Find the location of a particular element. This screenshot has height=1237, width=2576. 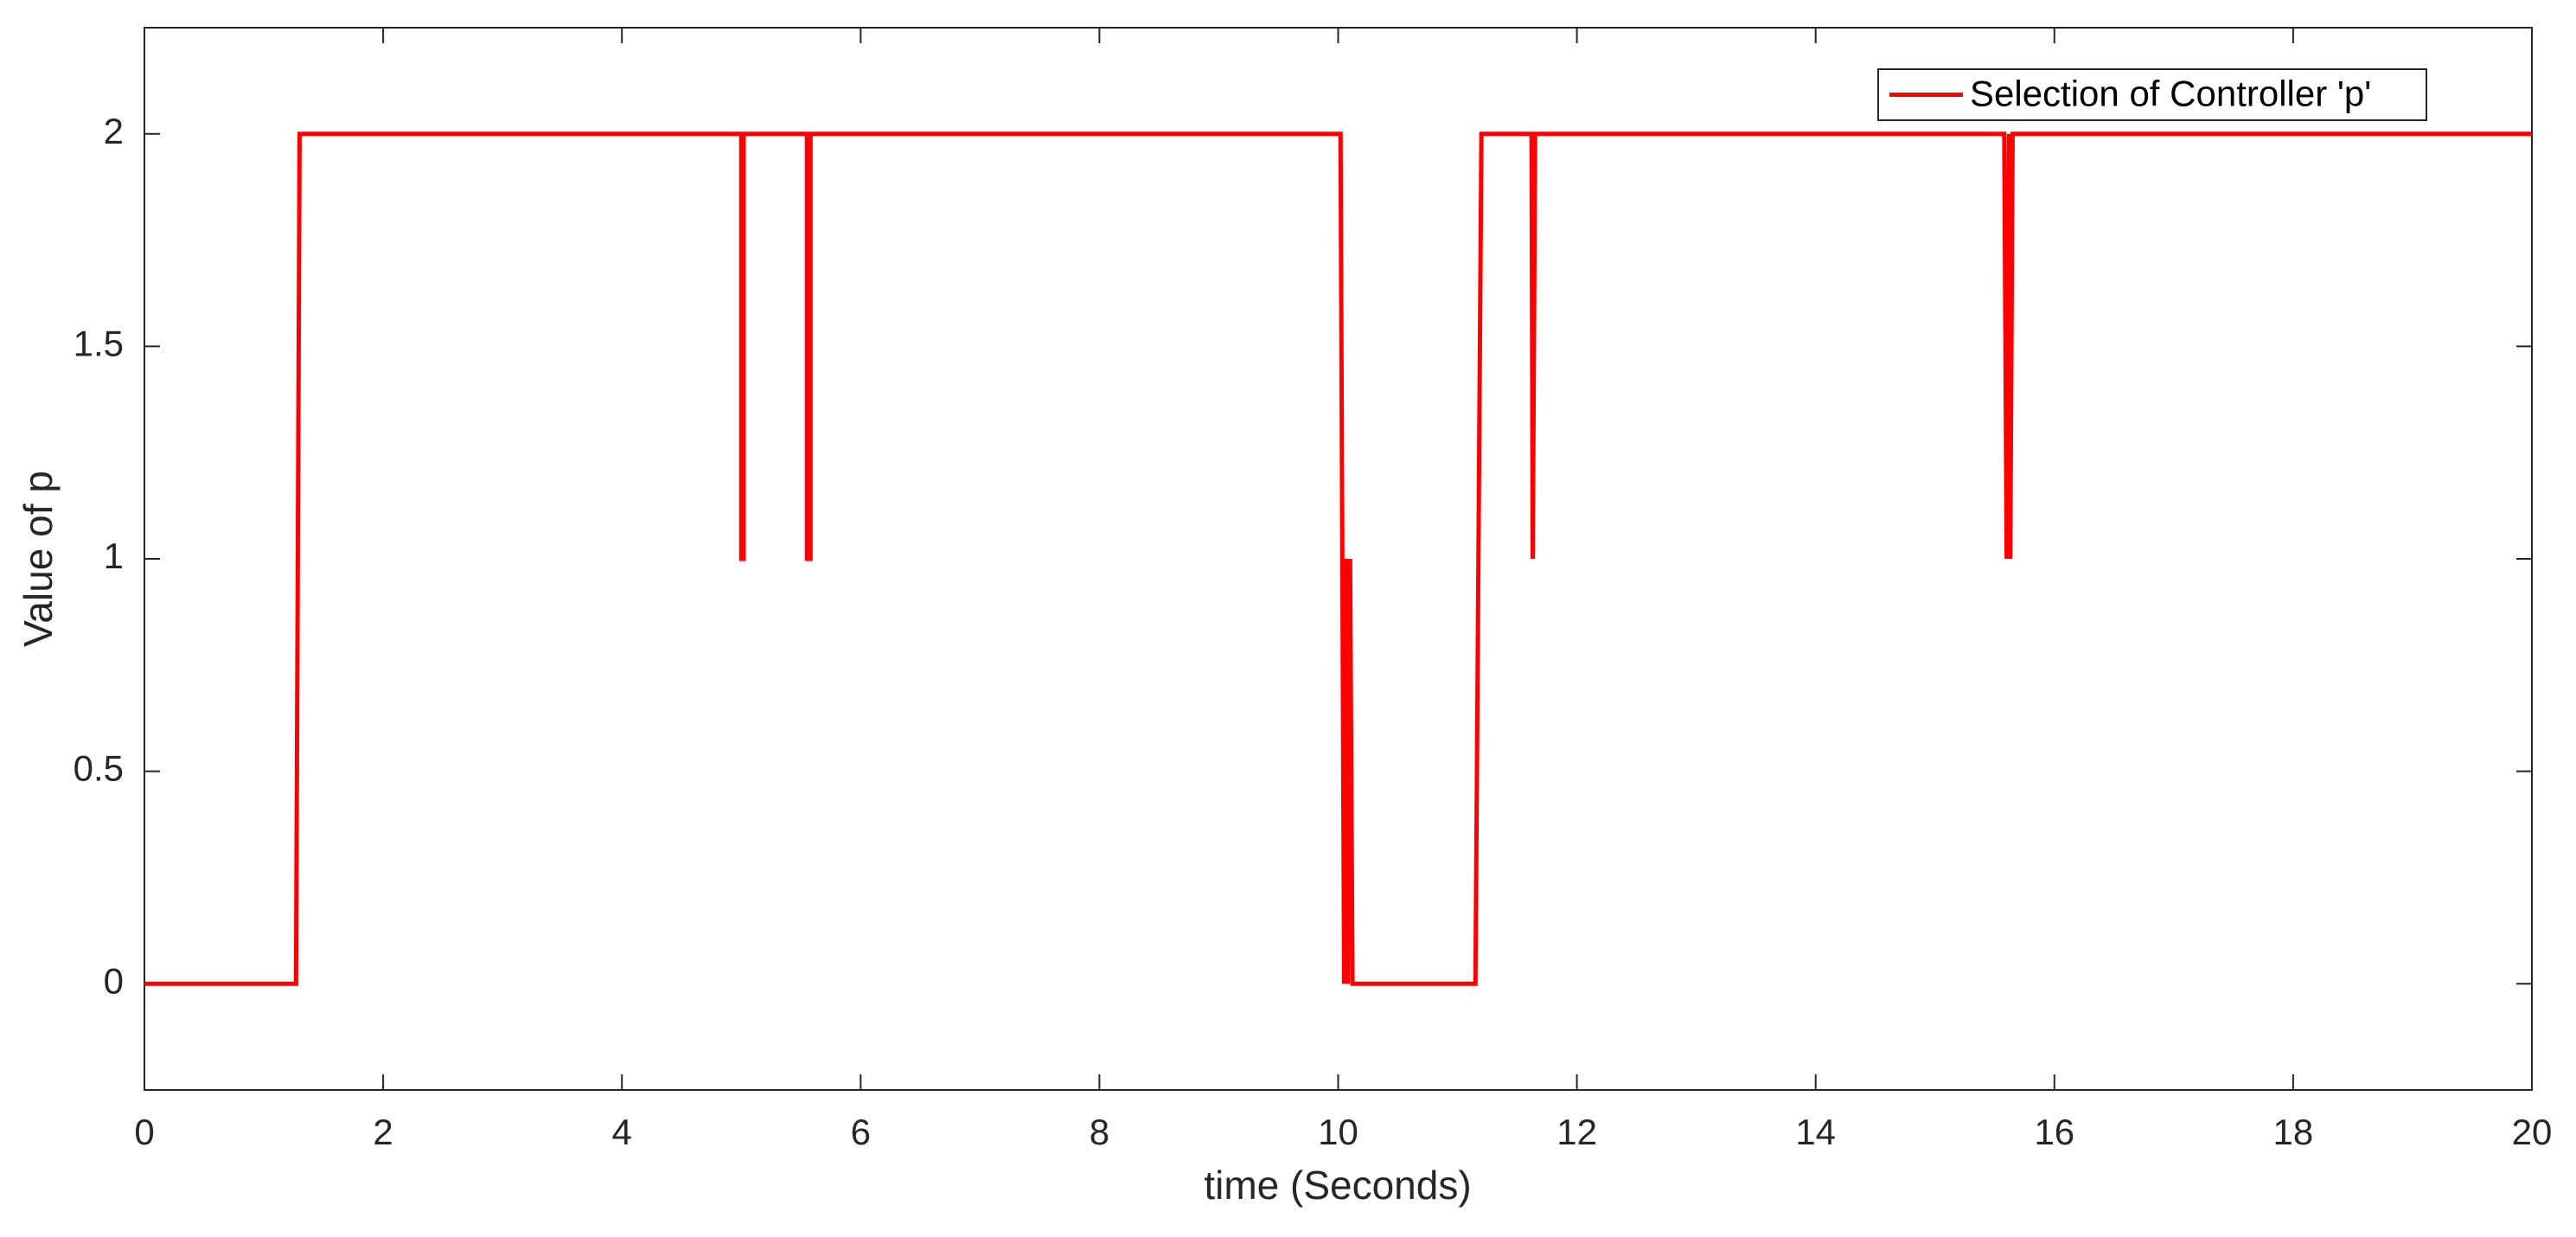

x-tick-label: 6 is located at coordinates (861, 1132).